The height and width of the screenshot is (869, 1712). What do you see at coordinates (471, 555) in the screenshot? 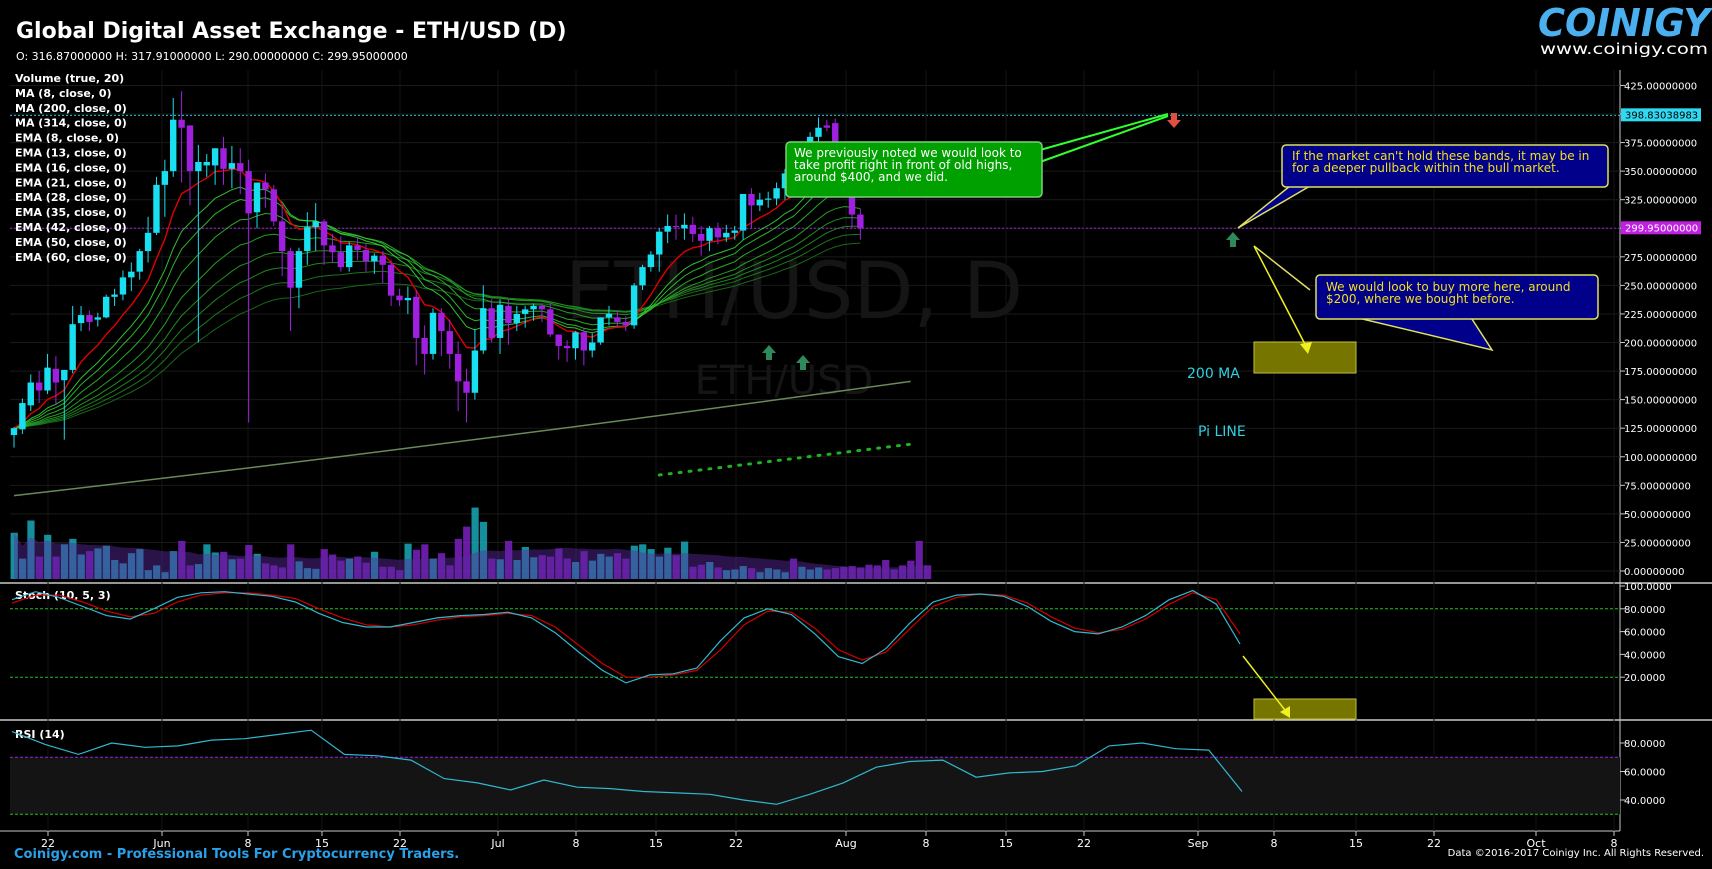
I see `volume-ma-area` at bounding box center [471, 555].